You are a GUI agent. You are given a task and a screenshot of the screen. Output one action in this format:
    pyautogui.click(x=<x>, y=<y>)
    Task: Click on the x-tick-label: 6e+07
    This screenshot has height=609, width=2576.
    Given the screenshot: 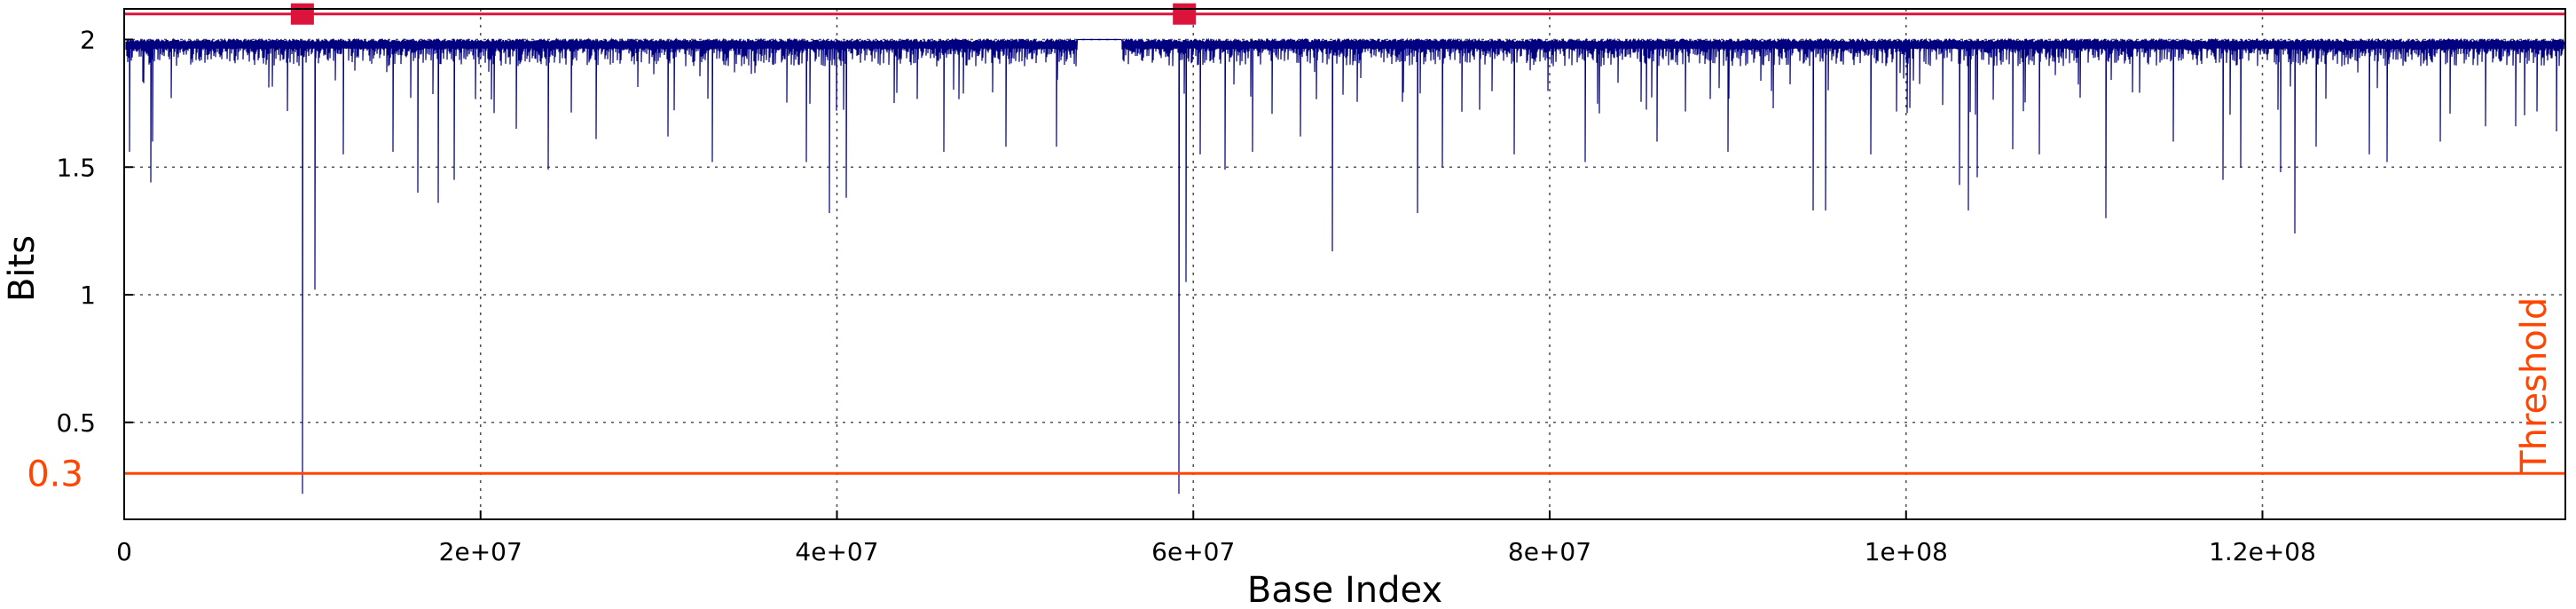 What is the action you would take?
    pyautogui.click(x=1193, y=551)
    